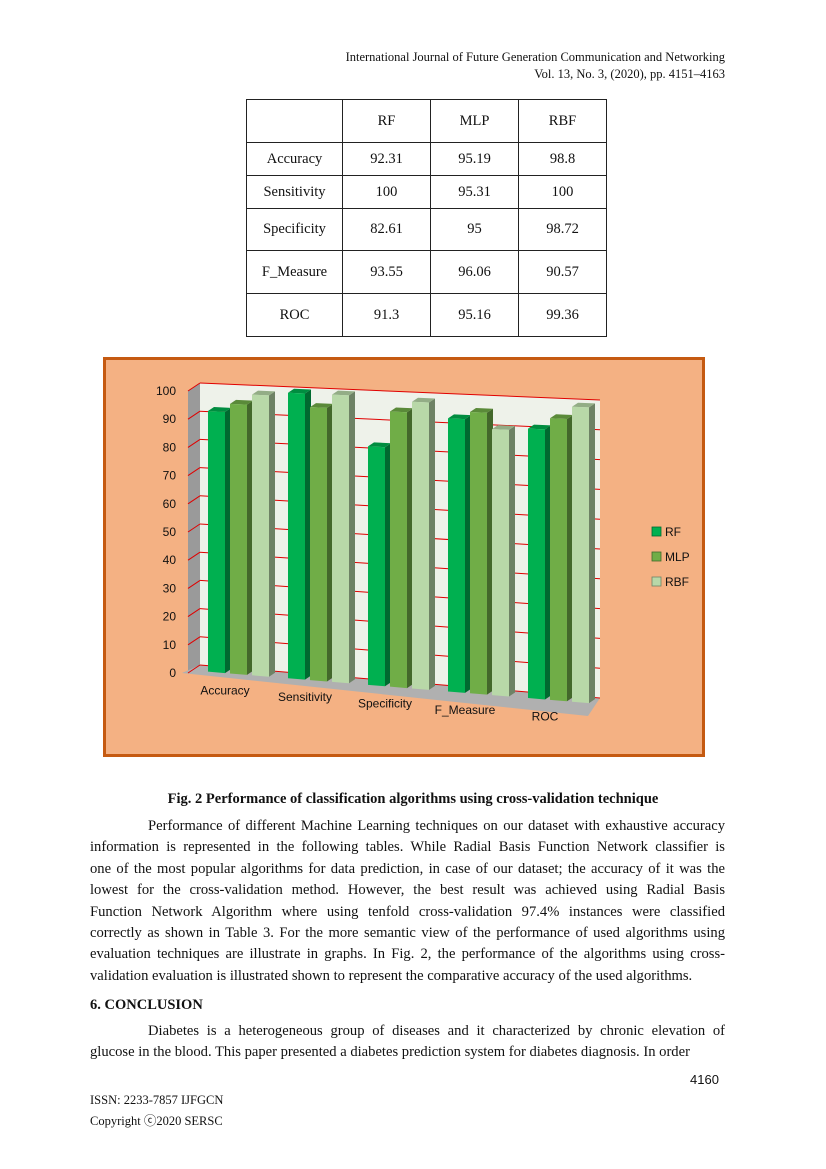 This screenshot has height=1169, width=826. I want to click on y-tick-label: 90, so click(170, 419).